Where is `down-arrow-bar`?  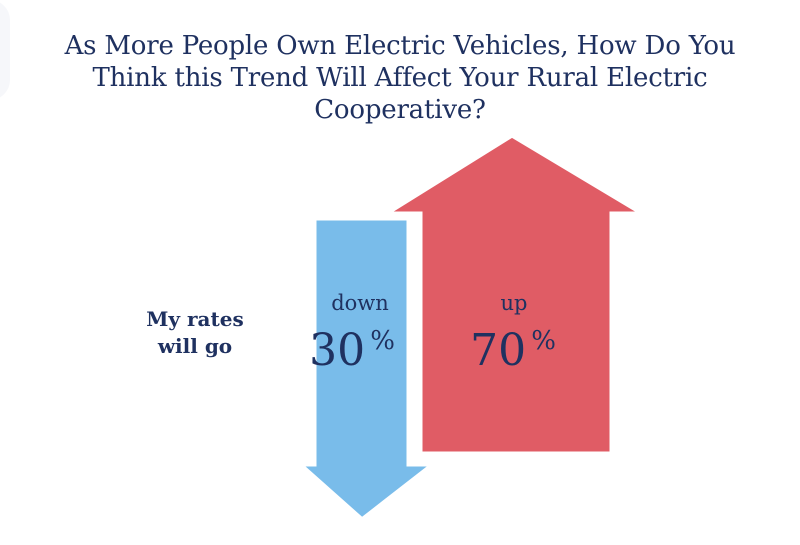
down-arrow-bar is located at coordinates (367, 369).